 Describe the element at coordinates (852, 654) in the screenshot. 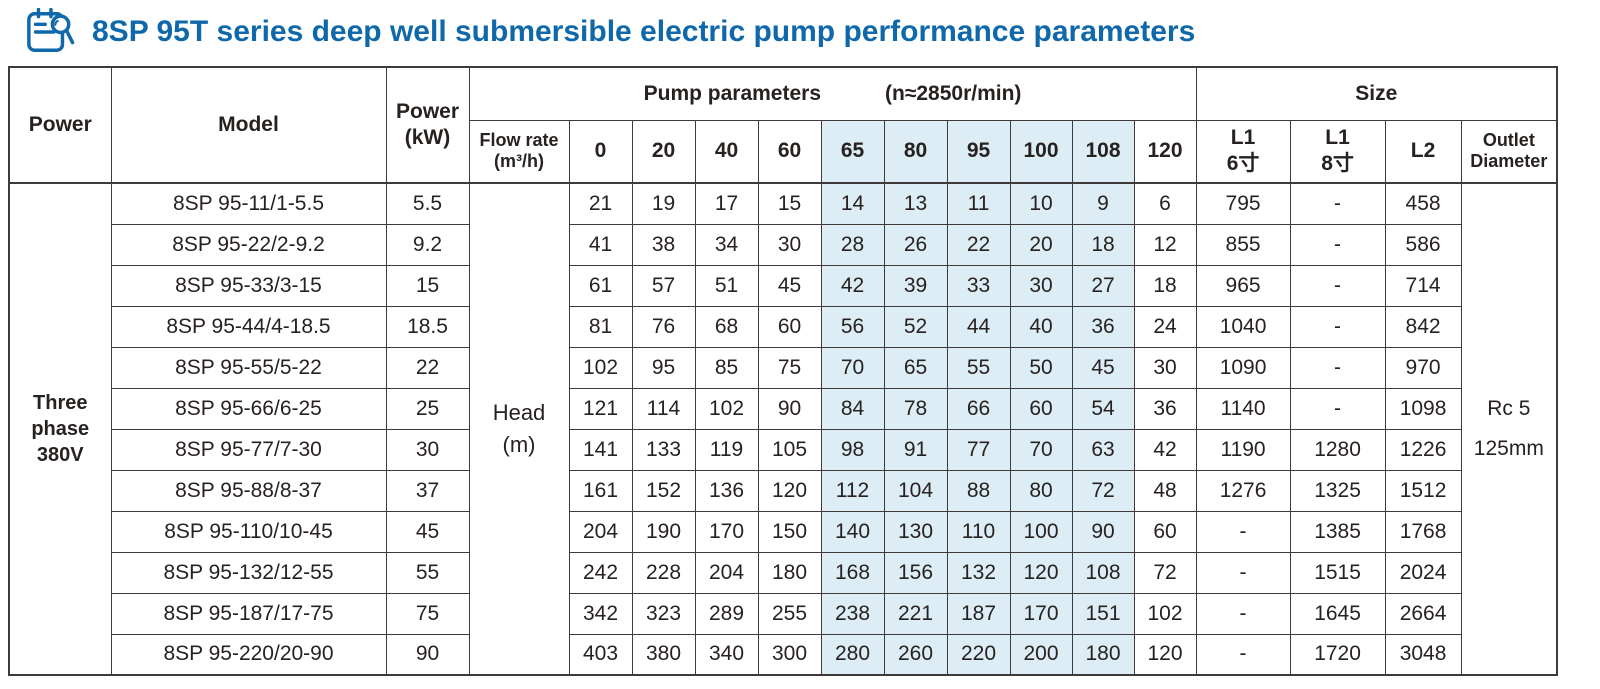

I see `head-value-cell: 280` at that location.